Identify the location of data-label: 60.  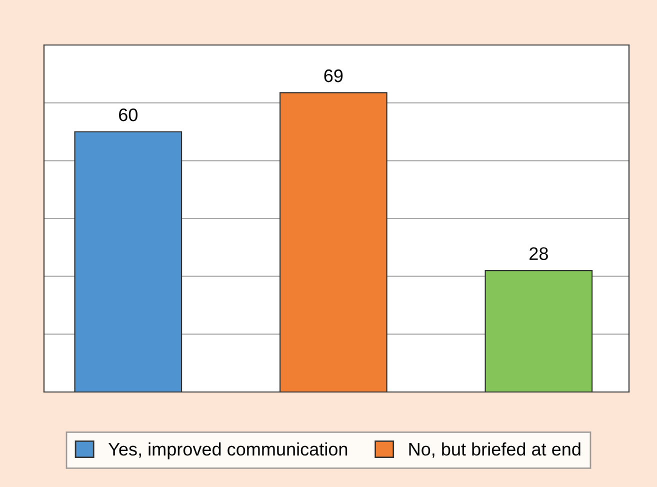
(128, 115).